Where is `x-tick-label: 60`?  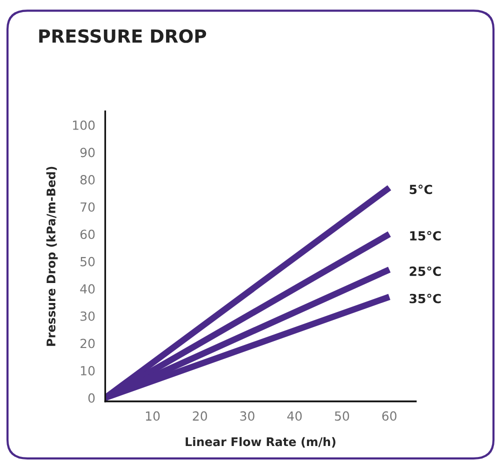 x-tick-label: 60 is located at coordinates (389, 416).